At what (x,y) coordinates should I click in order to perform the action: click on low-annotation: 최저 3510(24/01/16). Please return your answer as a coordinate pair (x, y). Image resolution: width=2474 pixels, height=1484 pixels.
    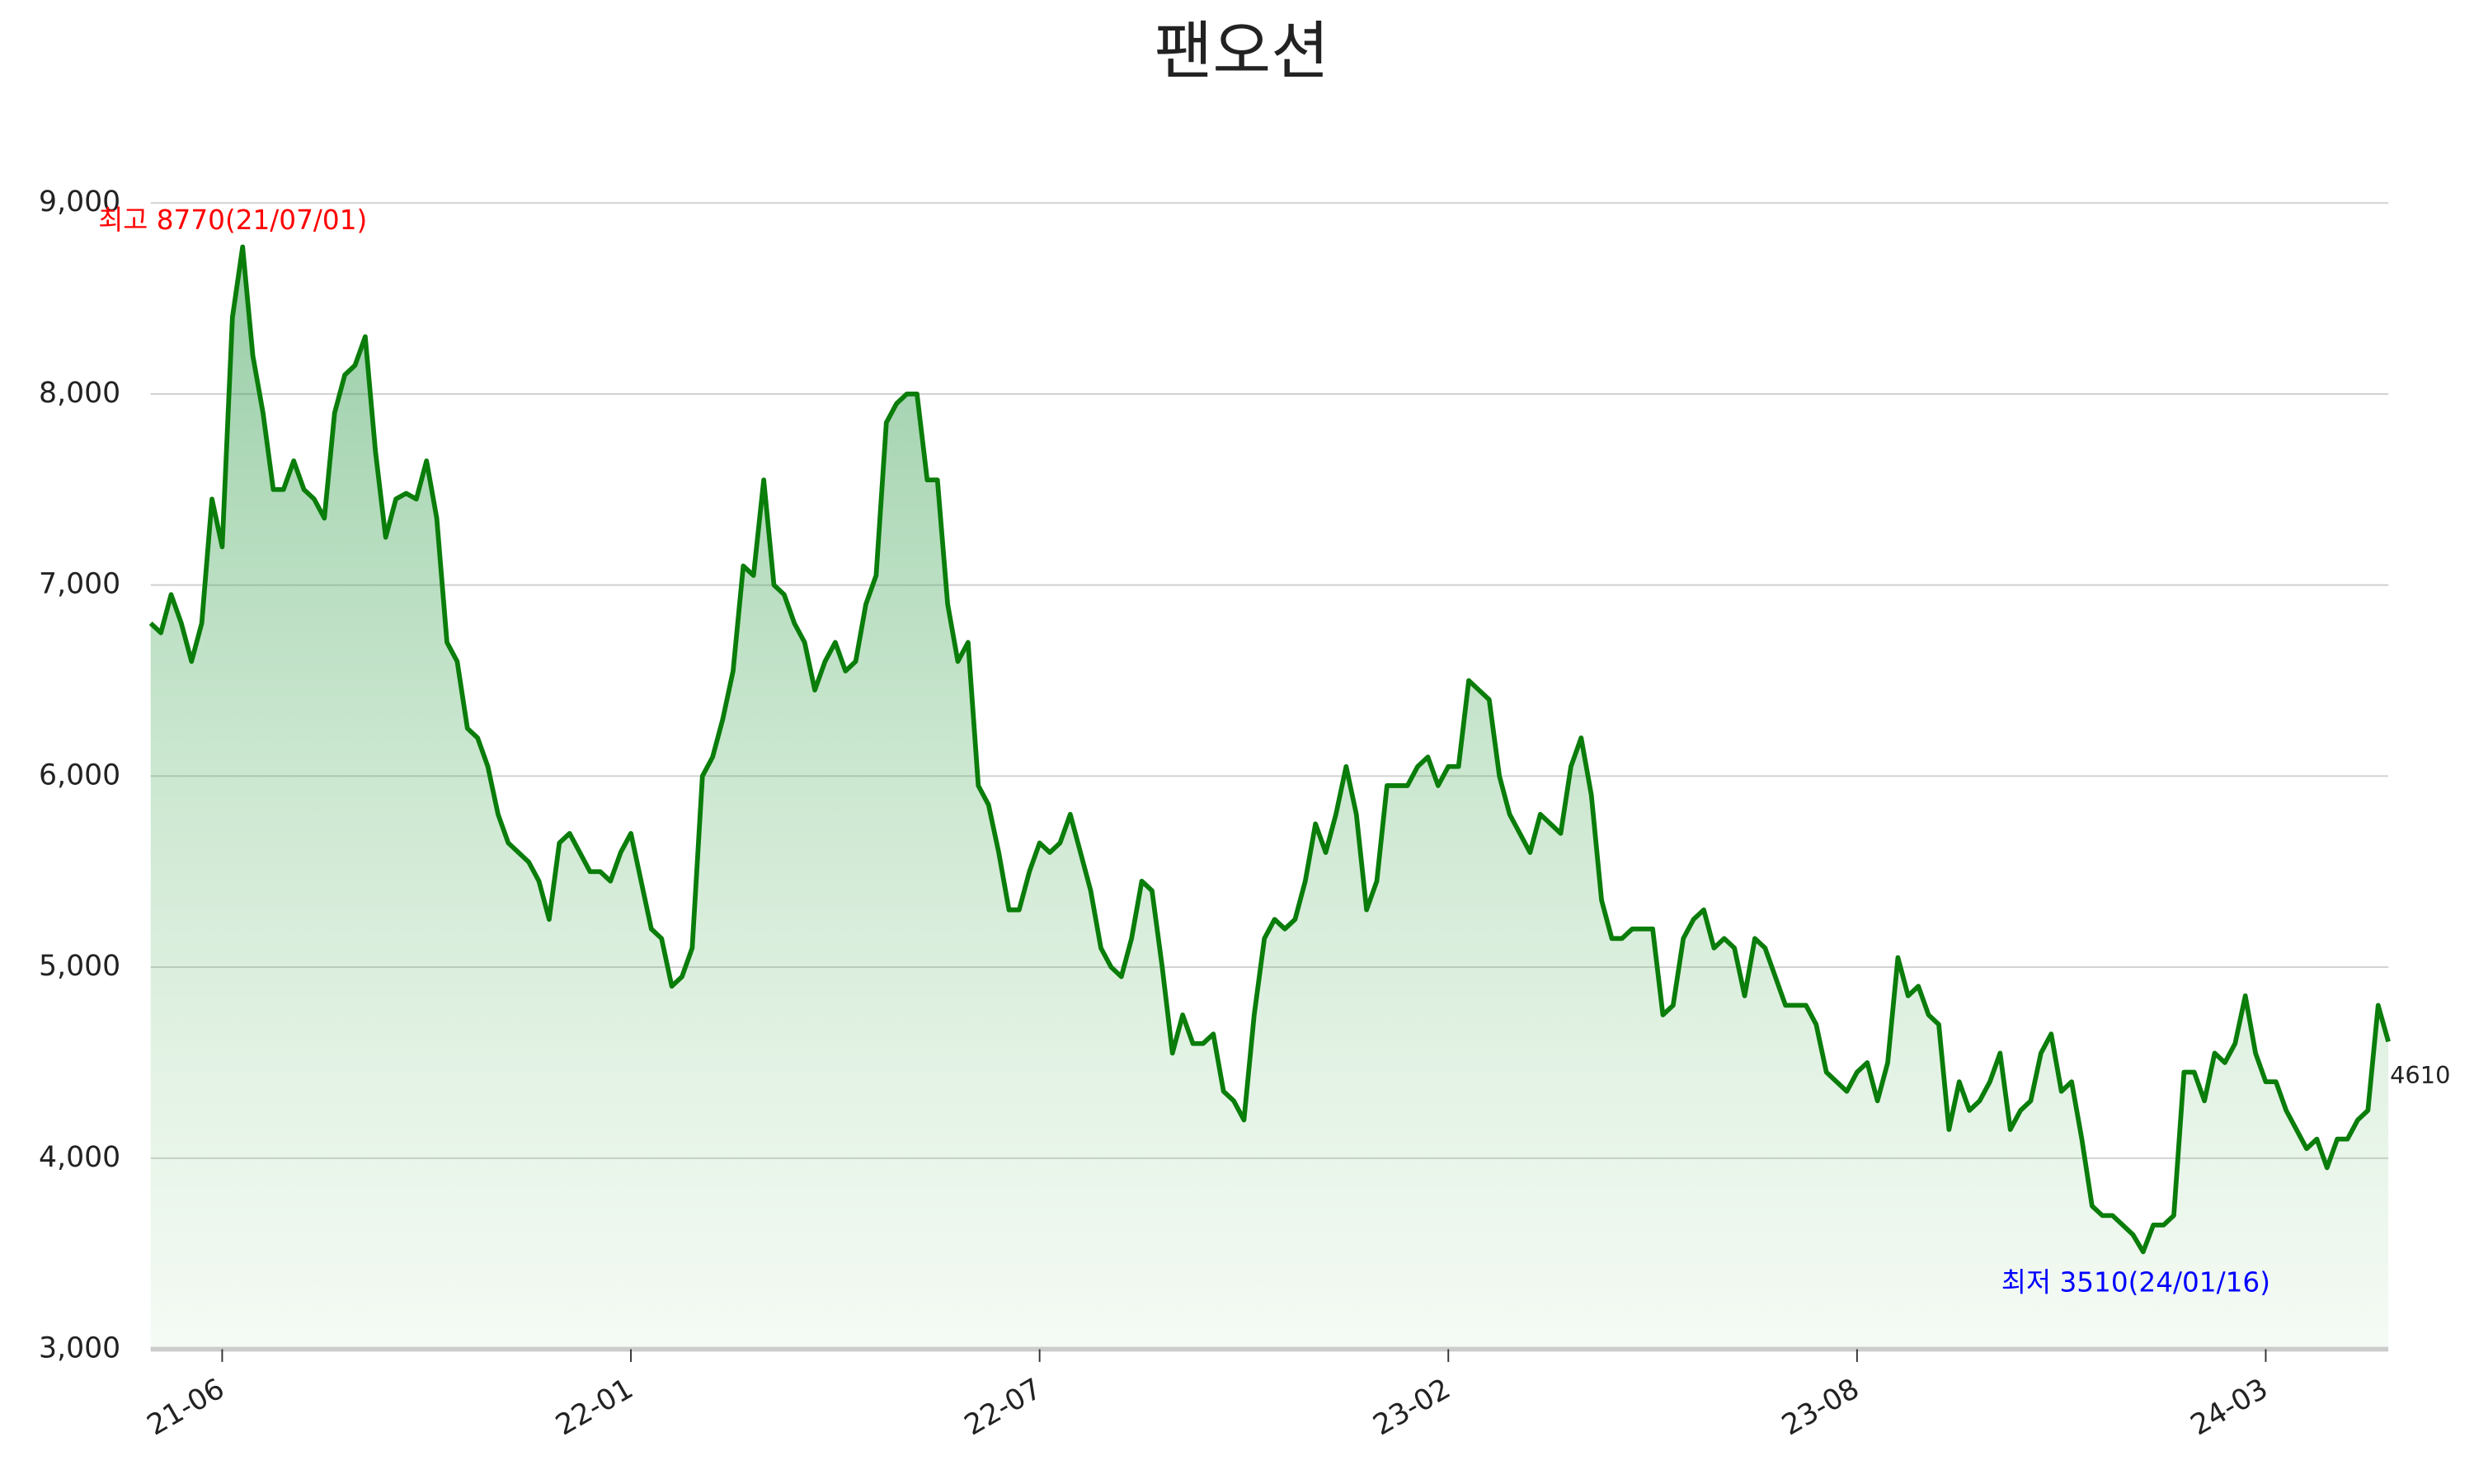
    Looking at the image, I should click on (2135, 1282).